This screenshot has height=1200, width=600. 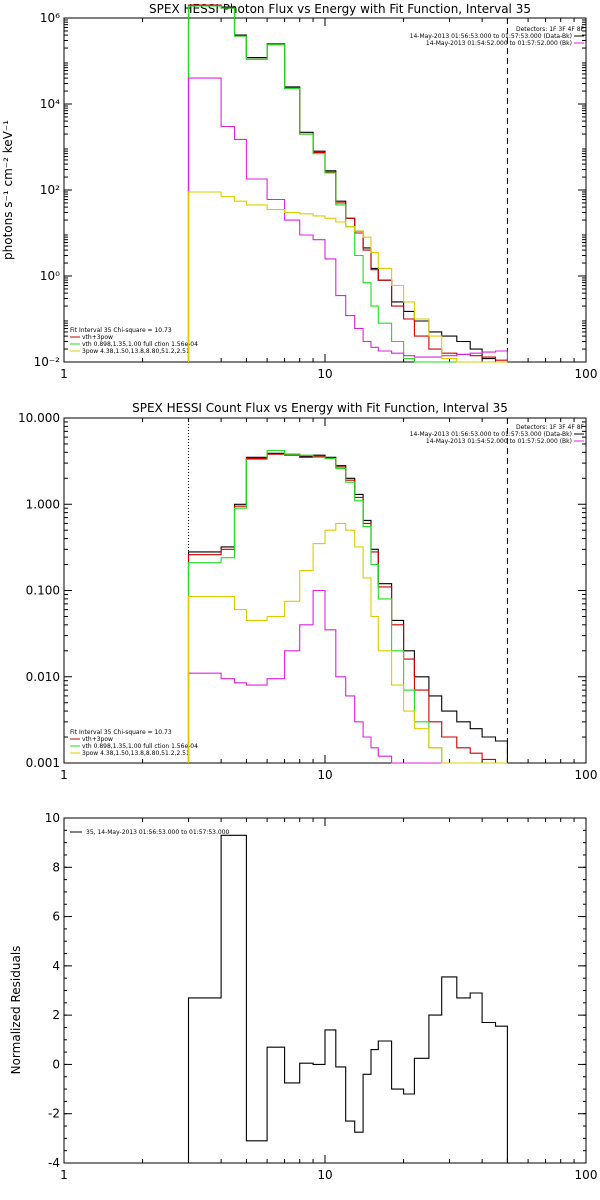 What do you see at coordinates (586, 1175) in the screenshot?
I see `x-tick-label-2-2: 100` at bounding box center [586, 1175].